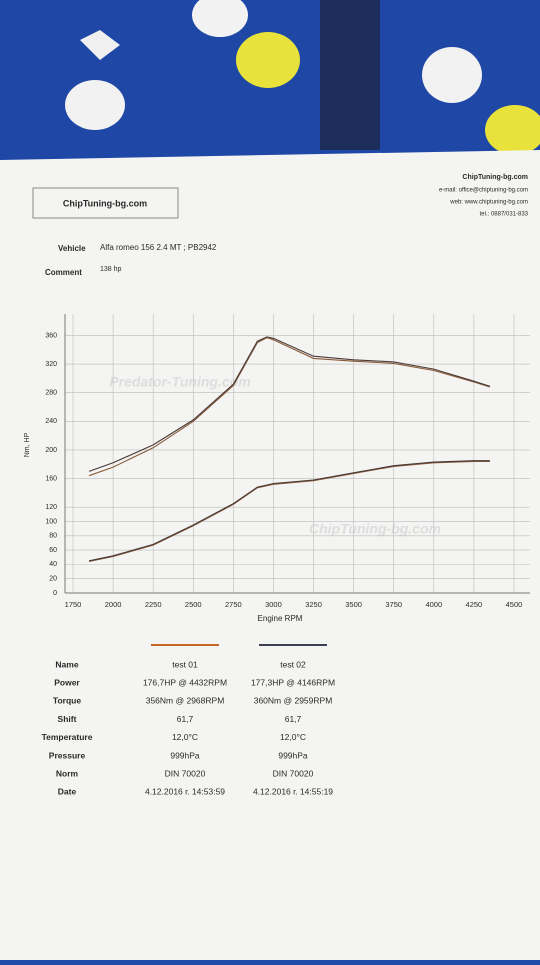  What do you see at coordinates (233, 604) in the screenshot?
I see `x-tick-label: 2750` at bounding box center [233, 604].